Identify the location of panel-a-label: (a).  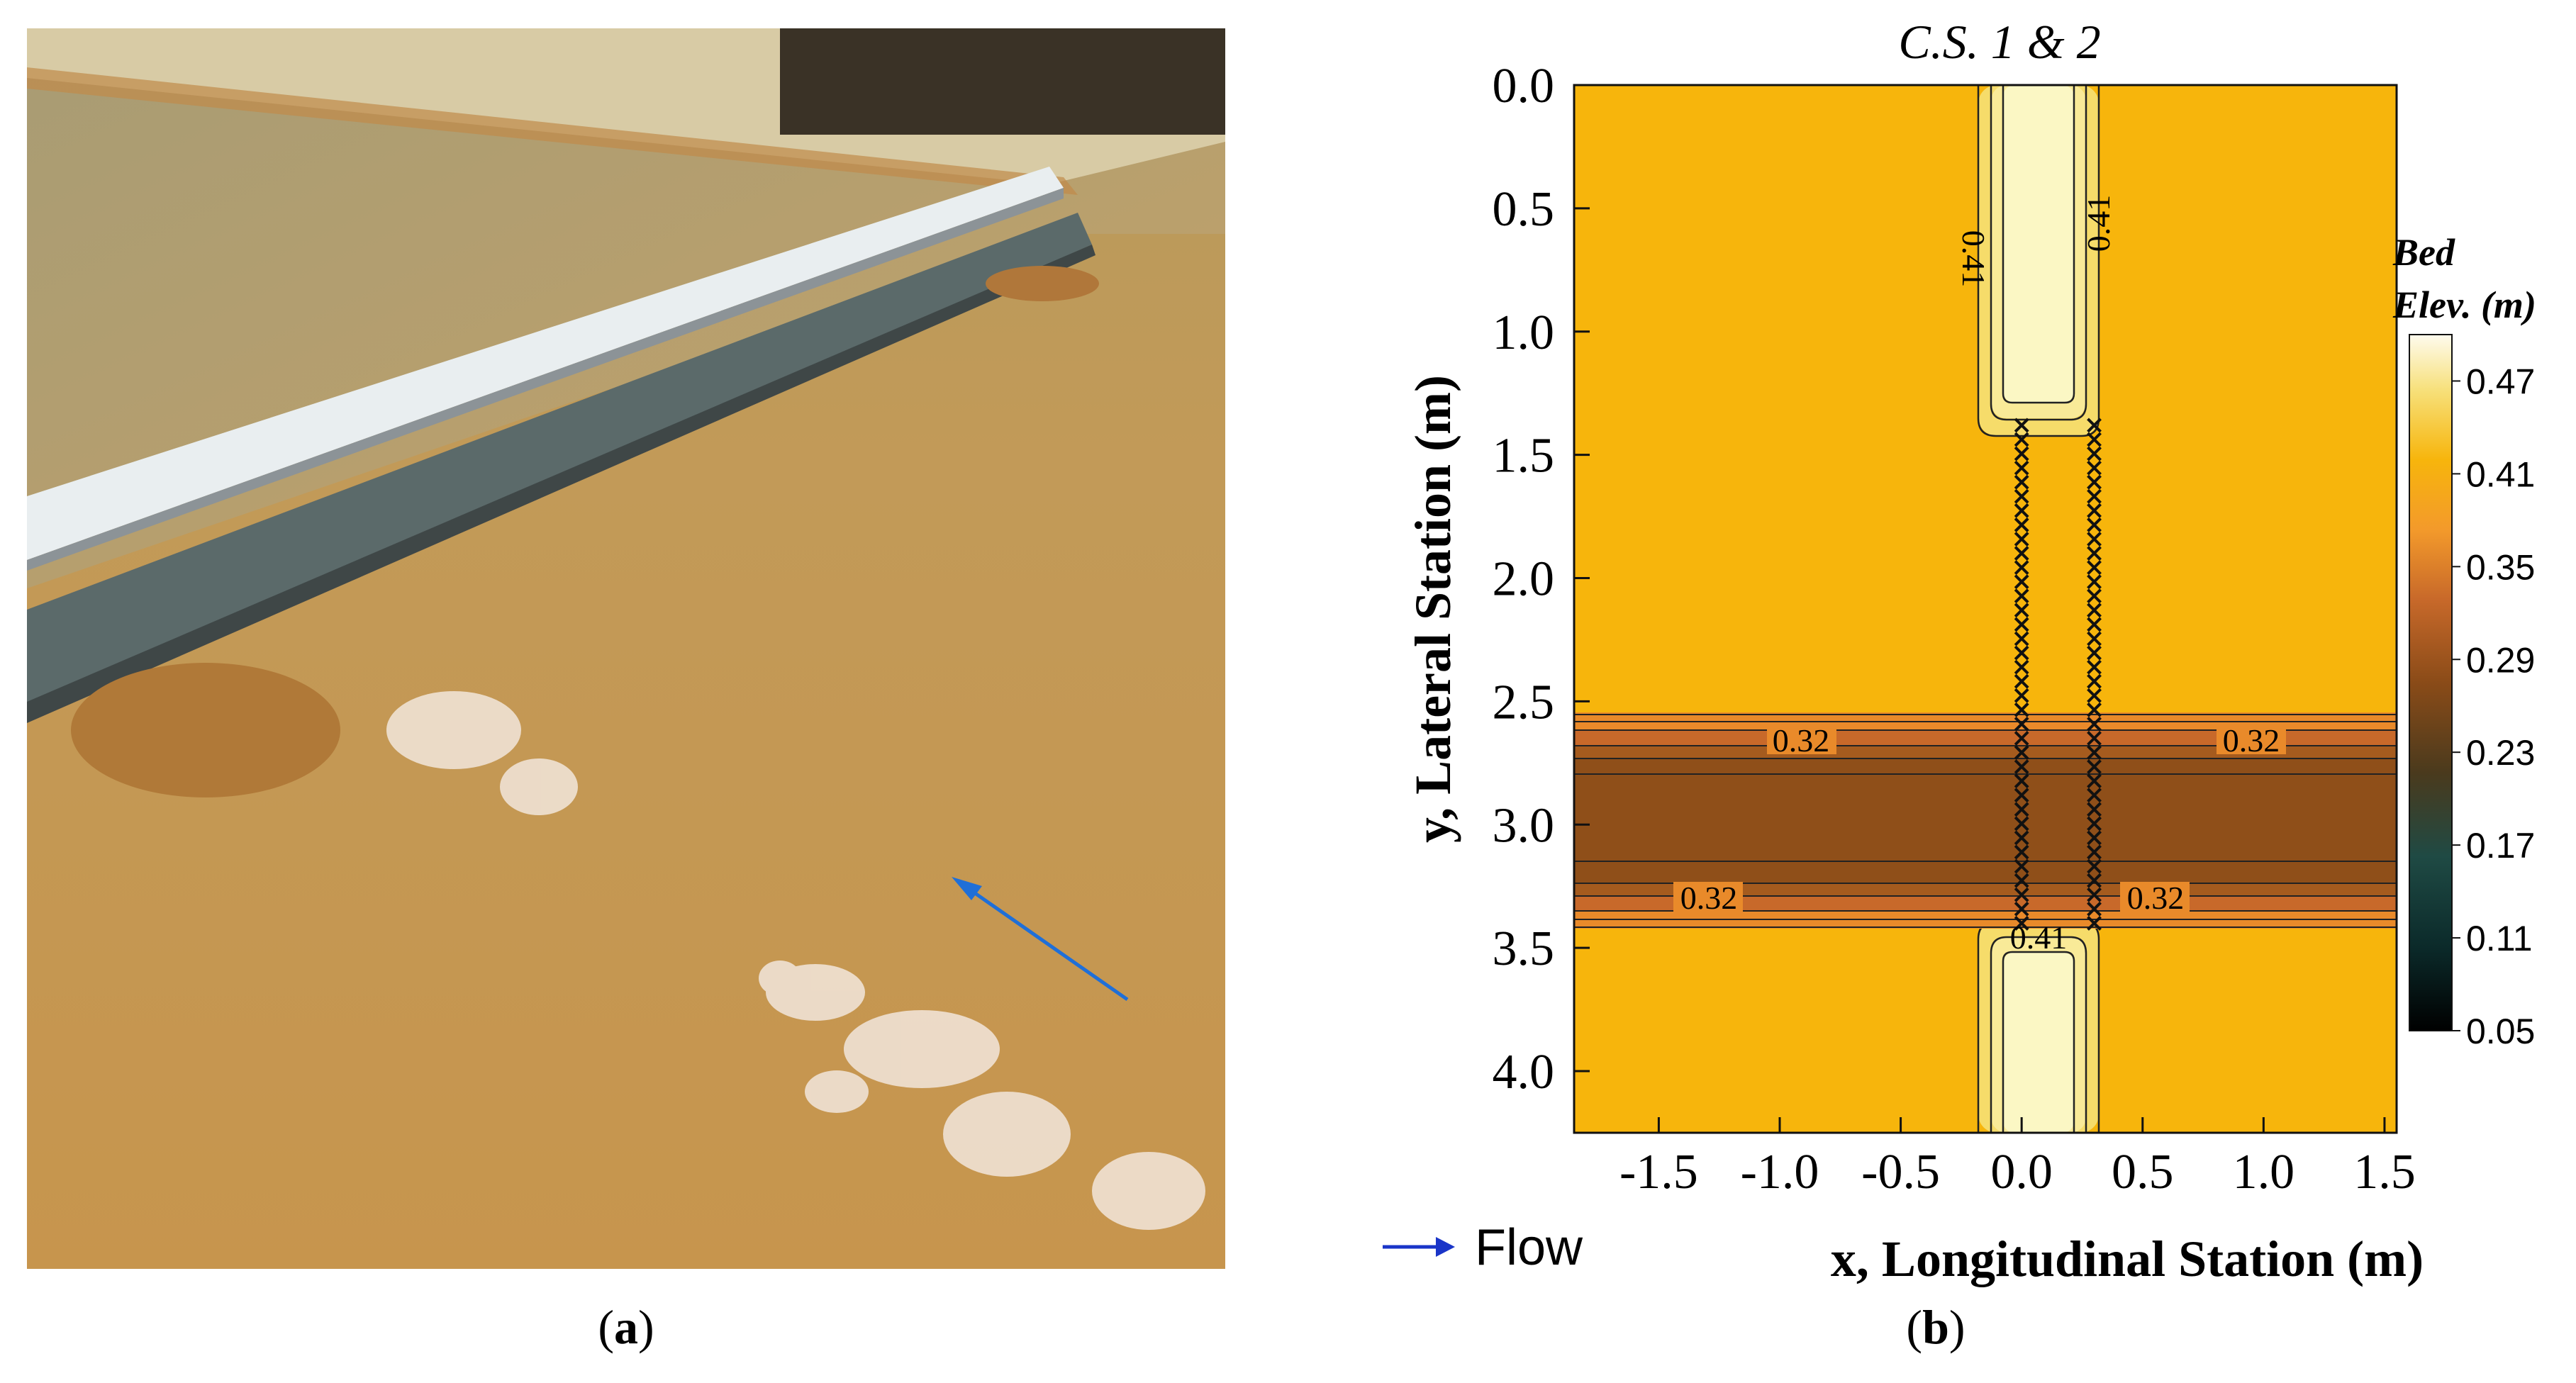
(626, 1327).